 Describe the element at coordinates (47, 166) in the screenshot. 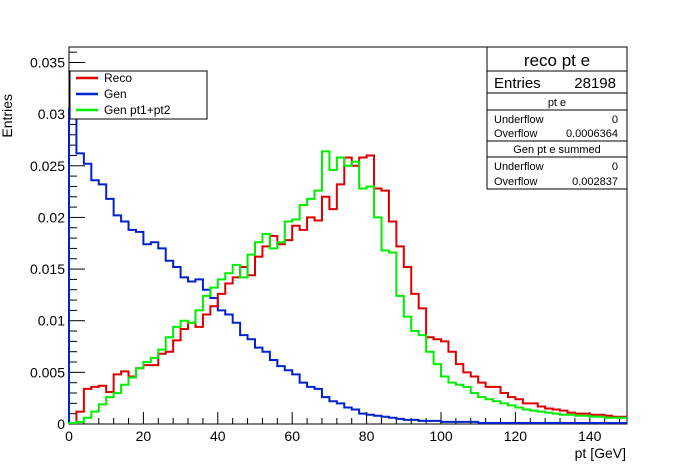

I see `y-tick-label: 0.025` at that location.